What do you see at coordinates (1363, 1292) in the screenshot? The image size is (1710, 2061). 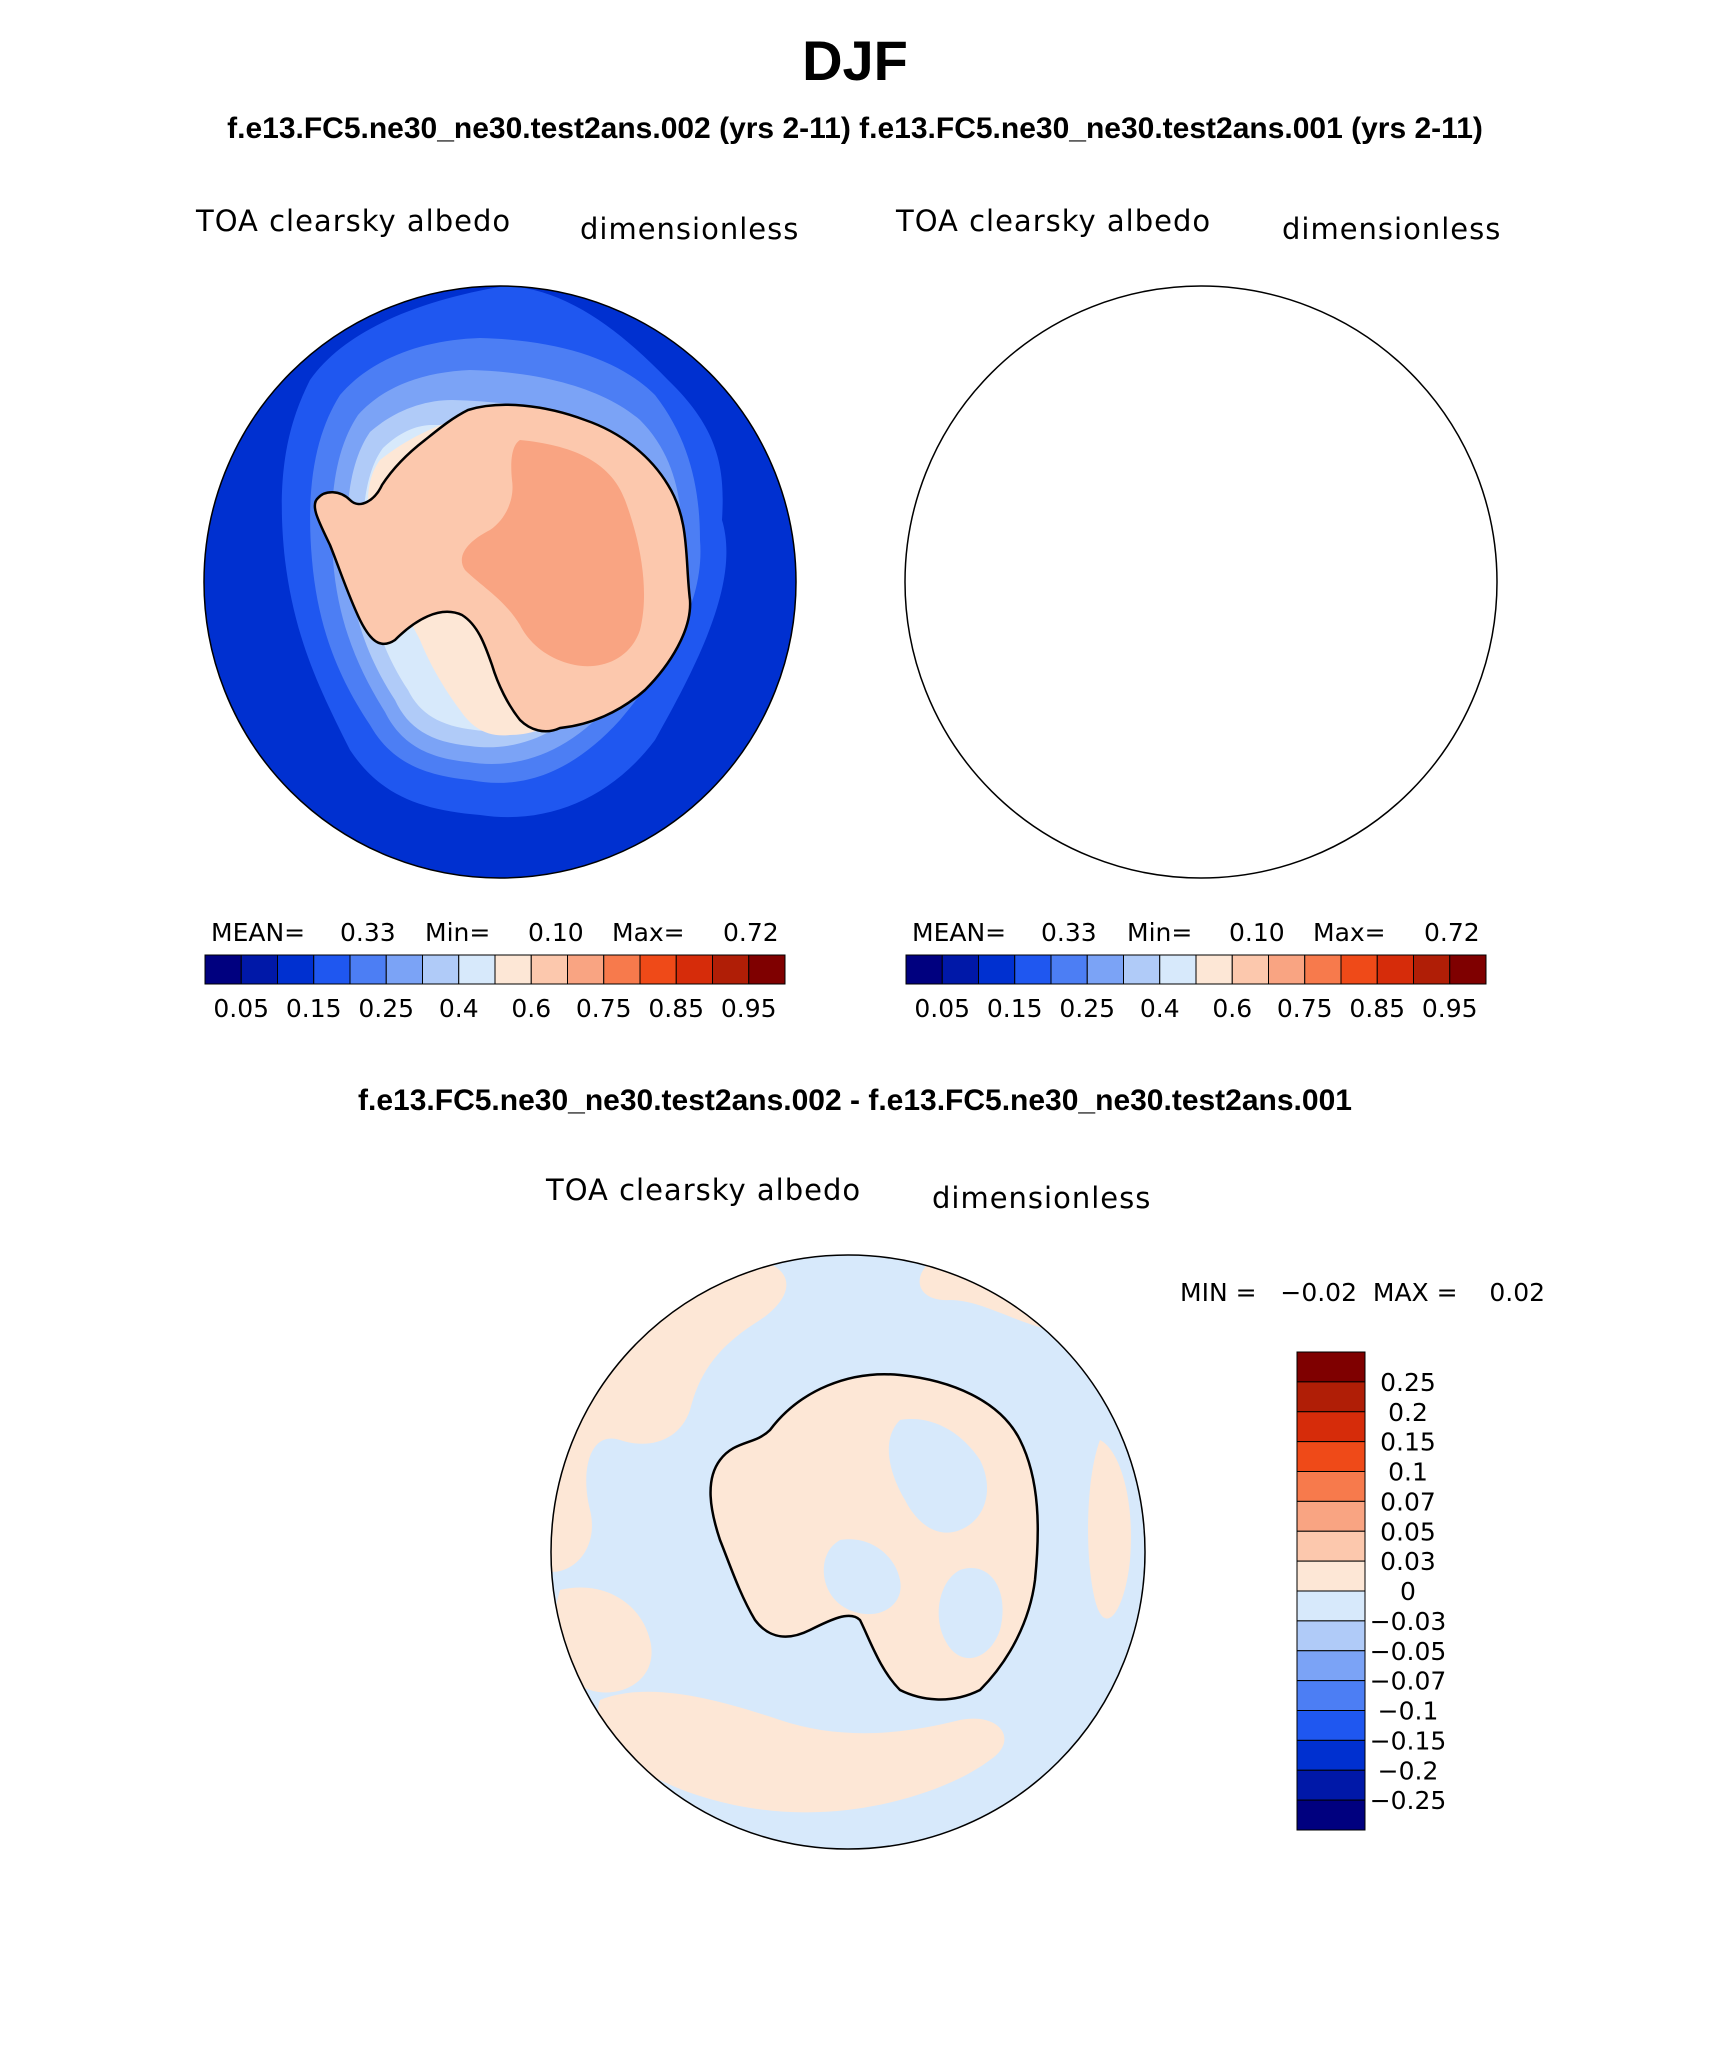 I see `diff-minmax-text: MIN = −0.02 MAX = 0.02` at bounding box center [1363, 1292].